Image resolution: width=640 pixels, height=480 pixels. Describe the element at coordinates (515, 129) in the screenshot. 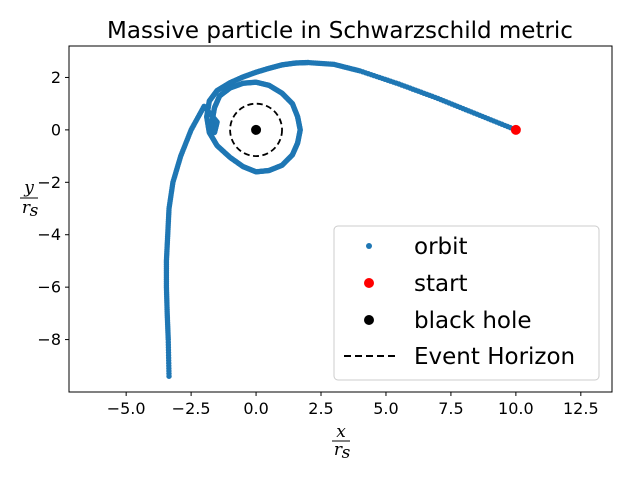

I see `start-marker` at that location.